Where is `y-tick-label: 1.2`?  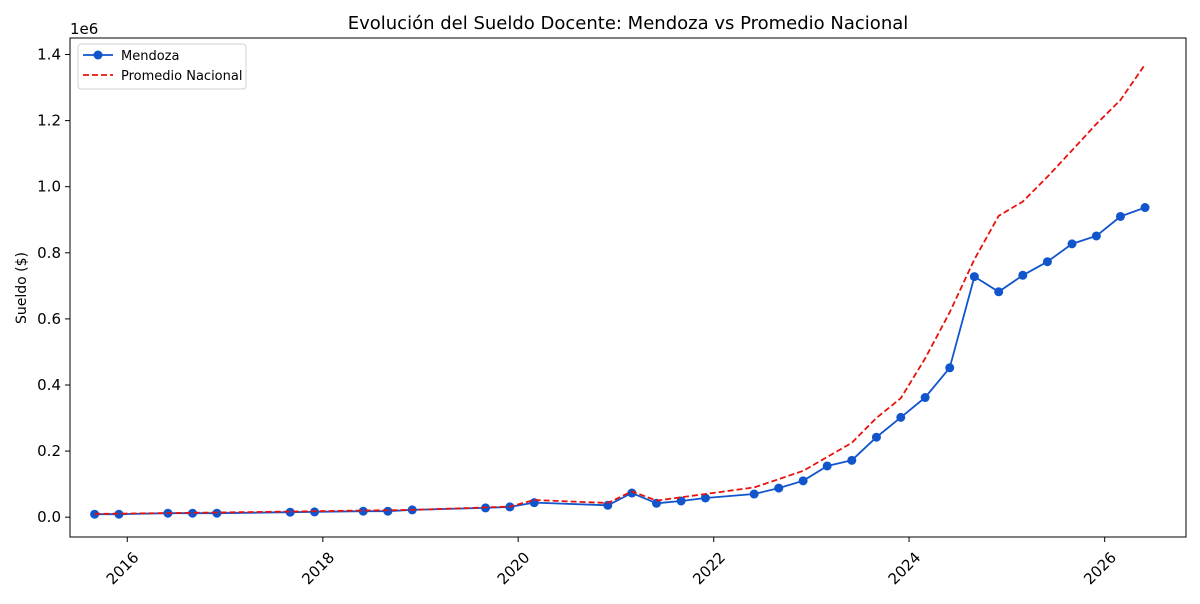
y-tick-label: 1.2 is located at coordinates (49, 121).